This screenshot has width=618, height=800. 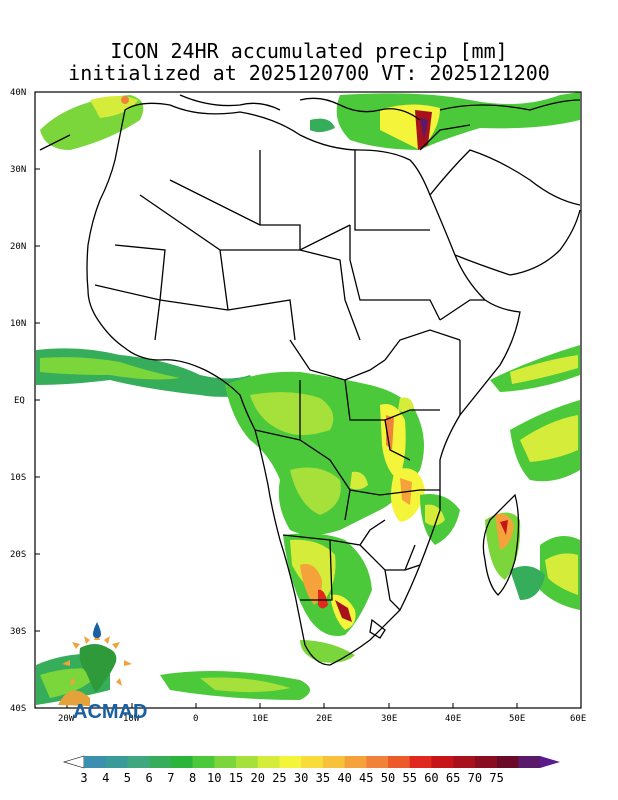 I want to click on colorbar-label: 5, so click(x=127, y=778).